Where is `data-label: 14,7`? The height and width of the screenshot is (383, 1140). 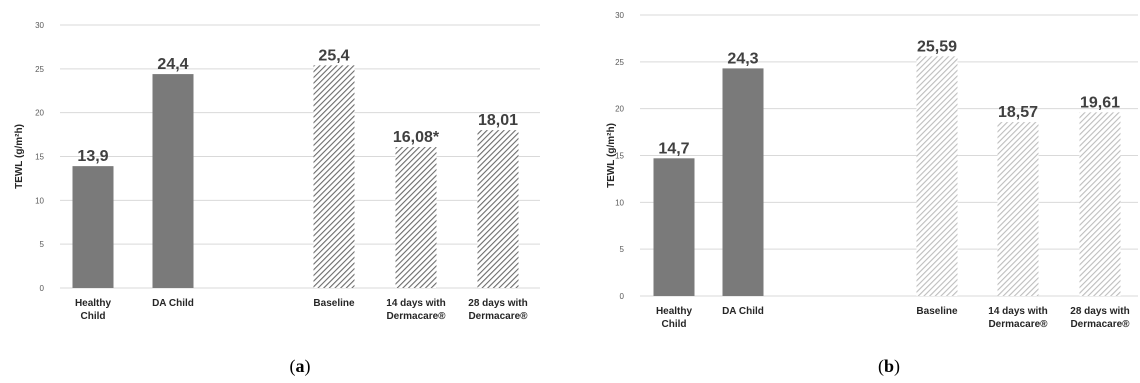 data-label: 14,7 is located at coordinates (673, 148).